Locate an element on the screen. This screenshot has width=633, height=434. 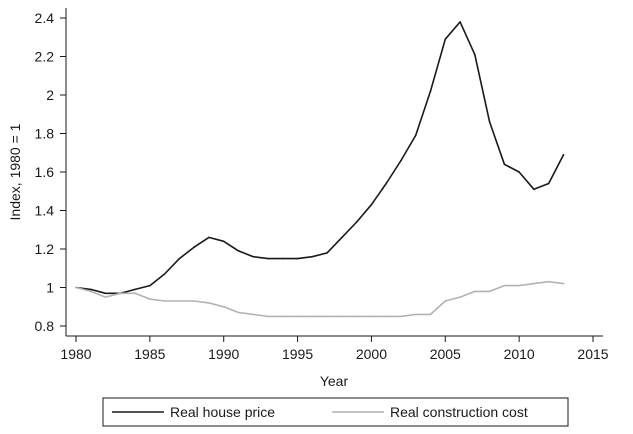
series-line-real-construction-cost is located at coordinates (319, 299).